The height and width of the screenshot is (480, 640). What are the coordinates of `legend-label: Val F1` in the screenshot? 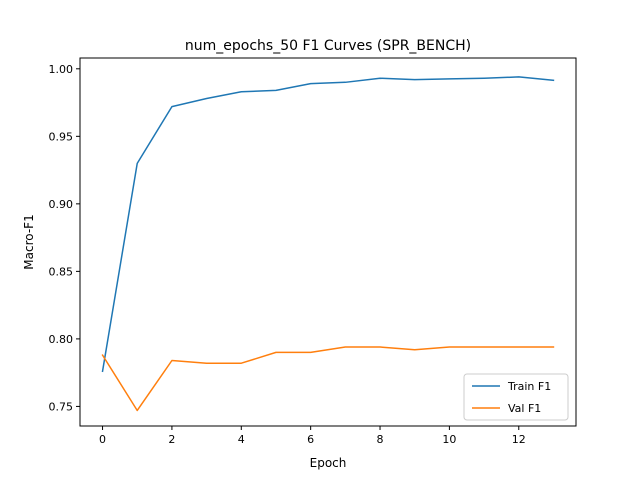 It's located at (524, 408).